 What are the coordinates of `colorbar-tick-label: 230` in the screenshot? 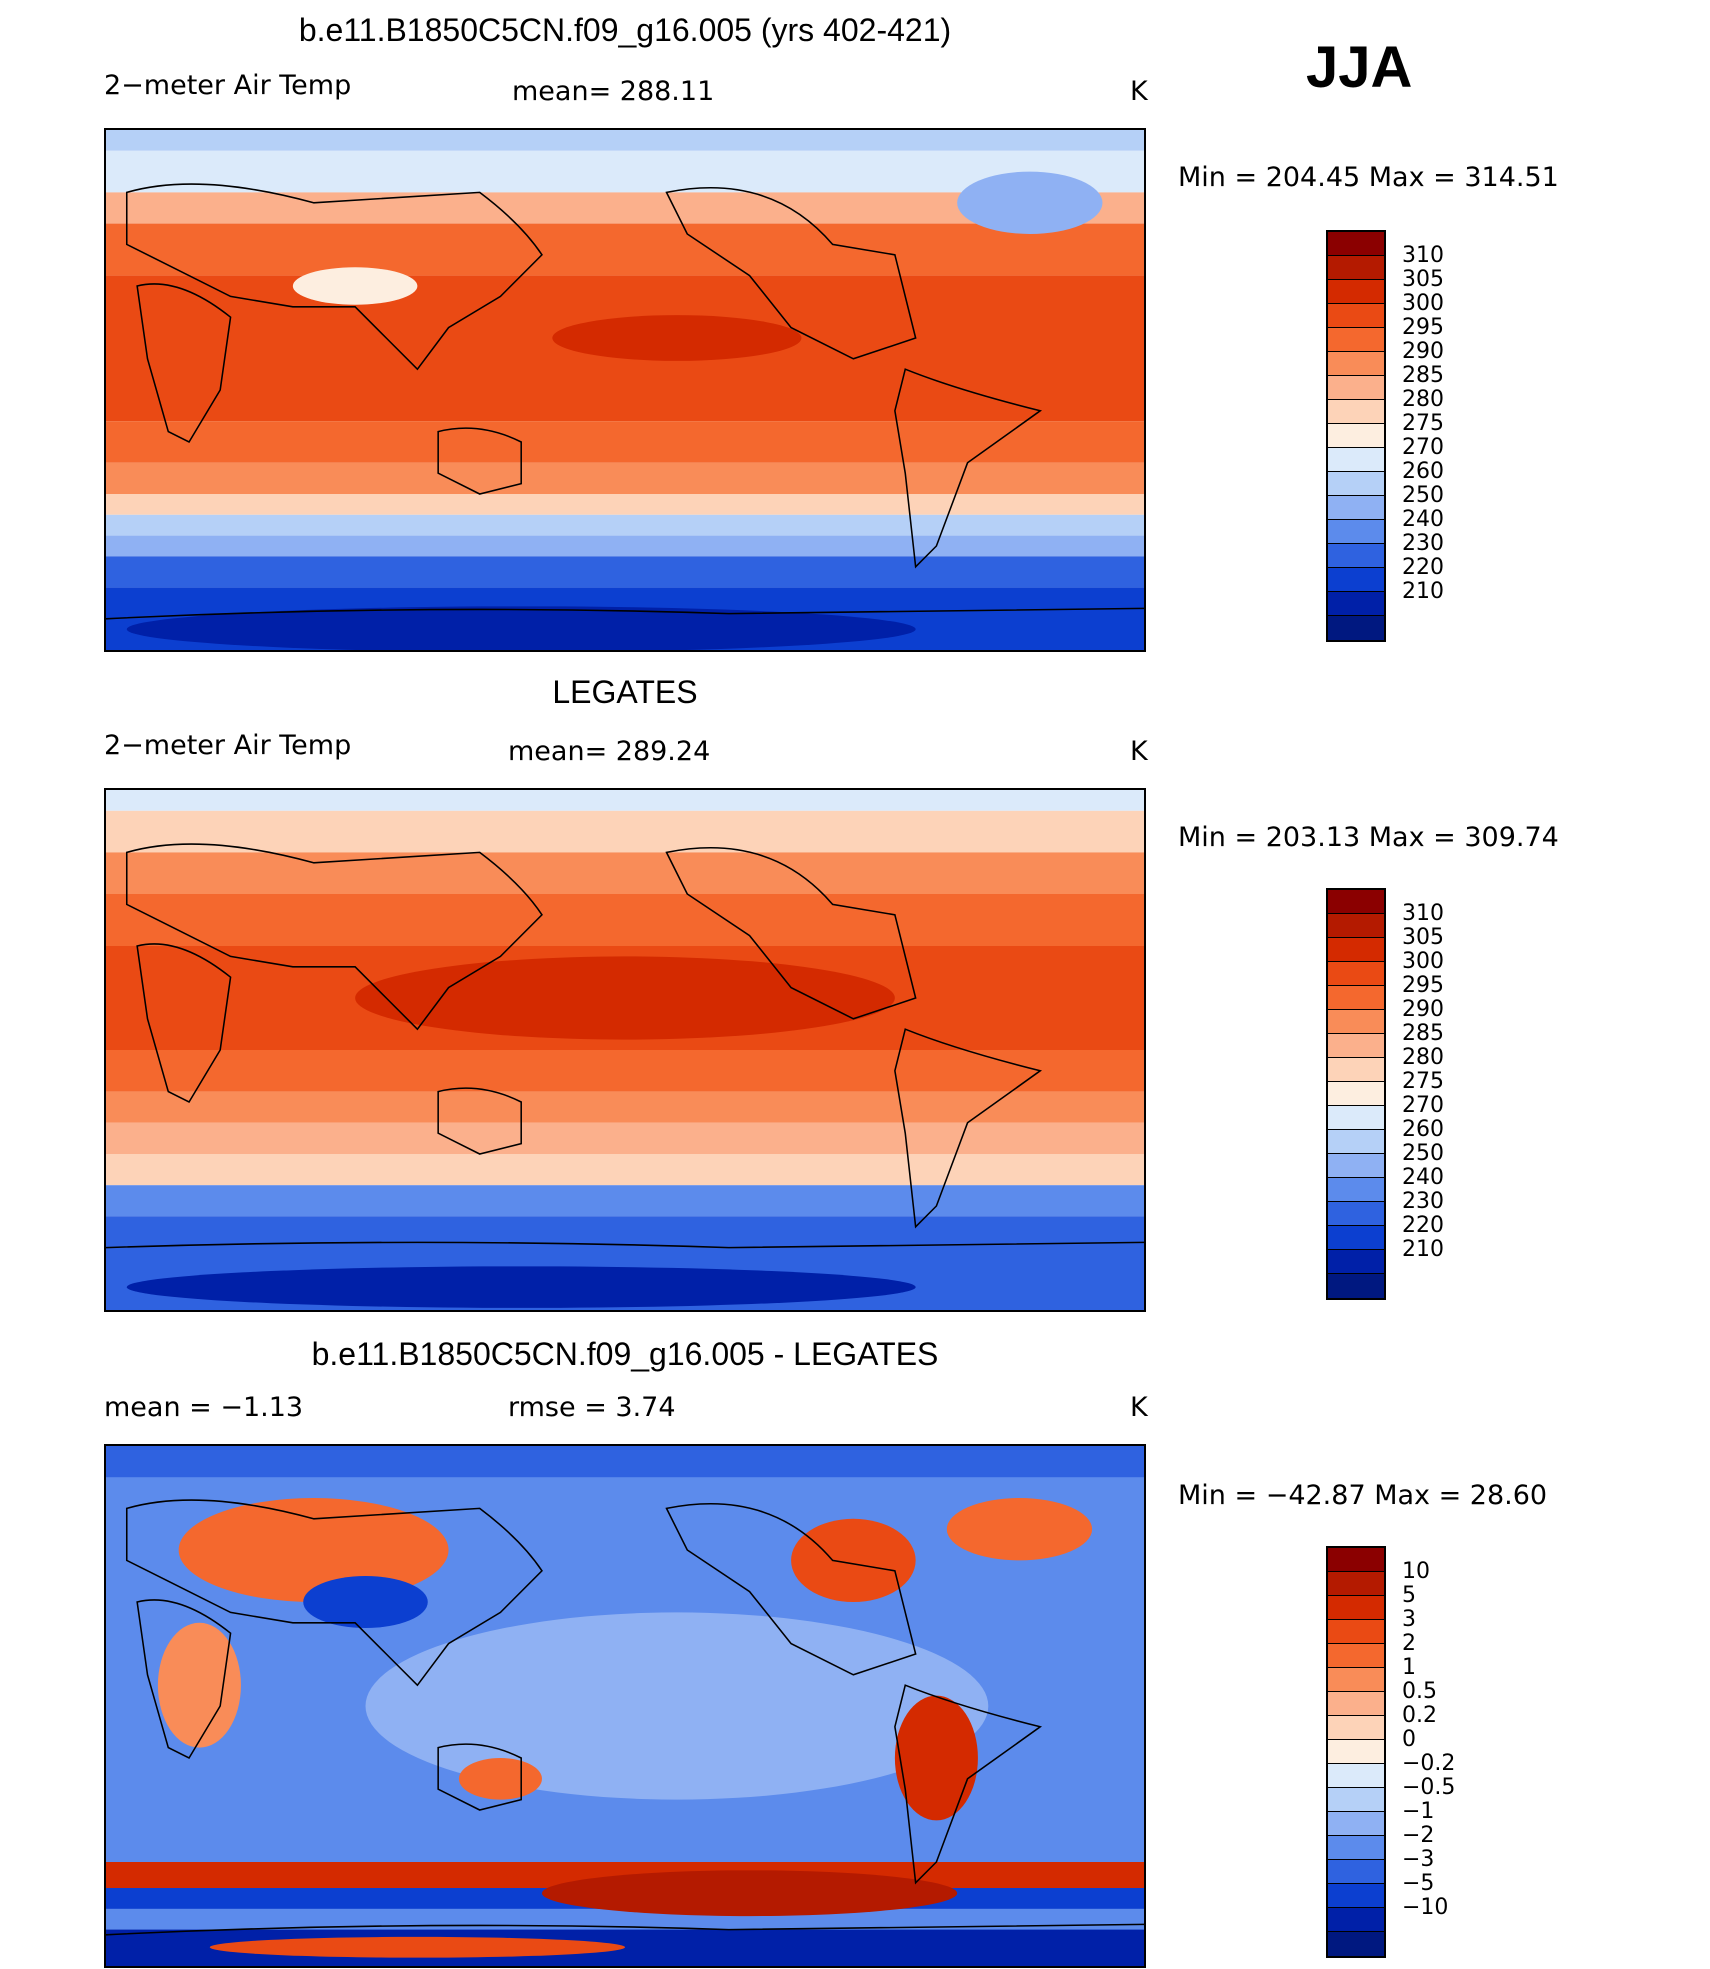 It's located at (1423, 543).